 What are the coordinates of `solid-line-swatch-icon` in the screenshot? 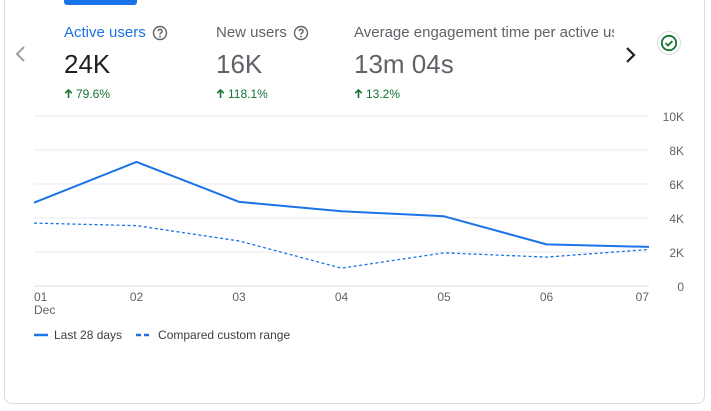 It's located at (41, 335).